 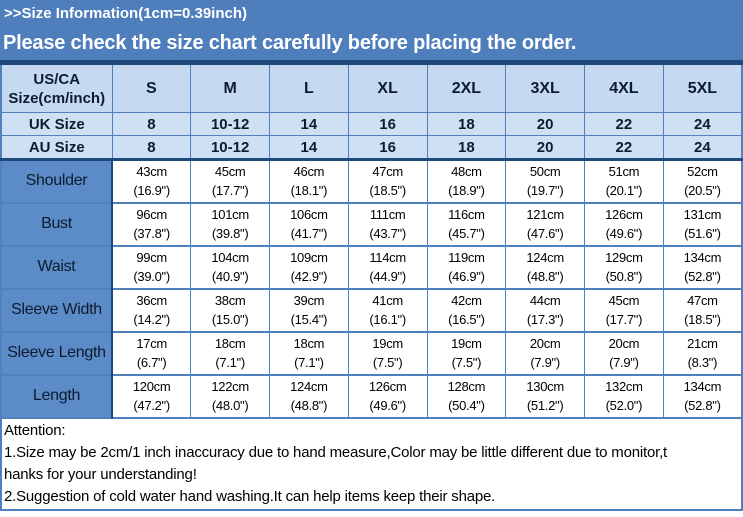 I want to click on cm-value: 99cm, so click(x=151, y=257).